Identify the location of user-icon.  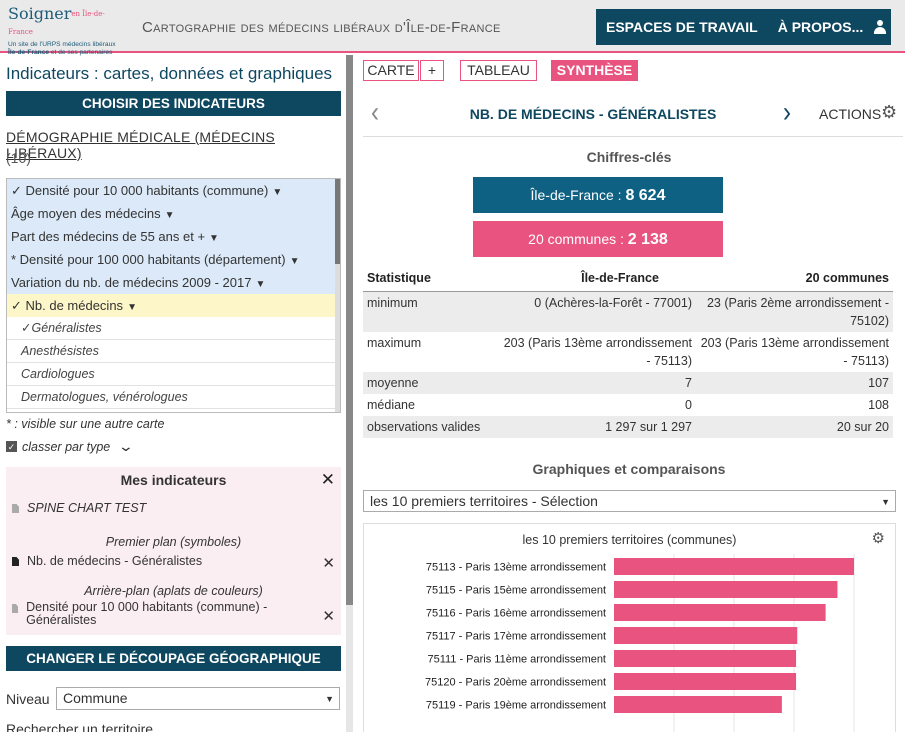
(880, 27).